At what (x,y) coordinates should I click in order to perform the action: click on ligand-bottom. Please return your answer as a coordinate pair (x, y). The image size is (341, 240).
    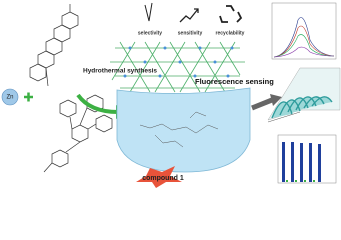
    Looking at the image, I should click on (78, 133).